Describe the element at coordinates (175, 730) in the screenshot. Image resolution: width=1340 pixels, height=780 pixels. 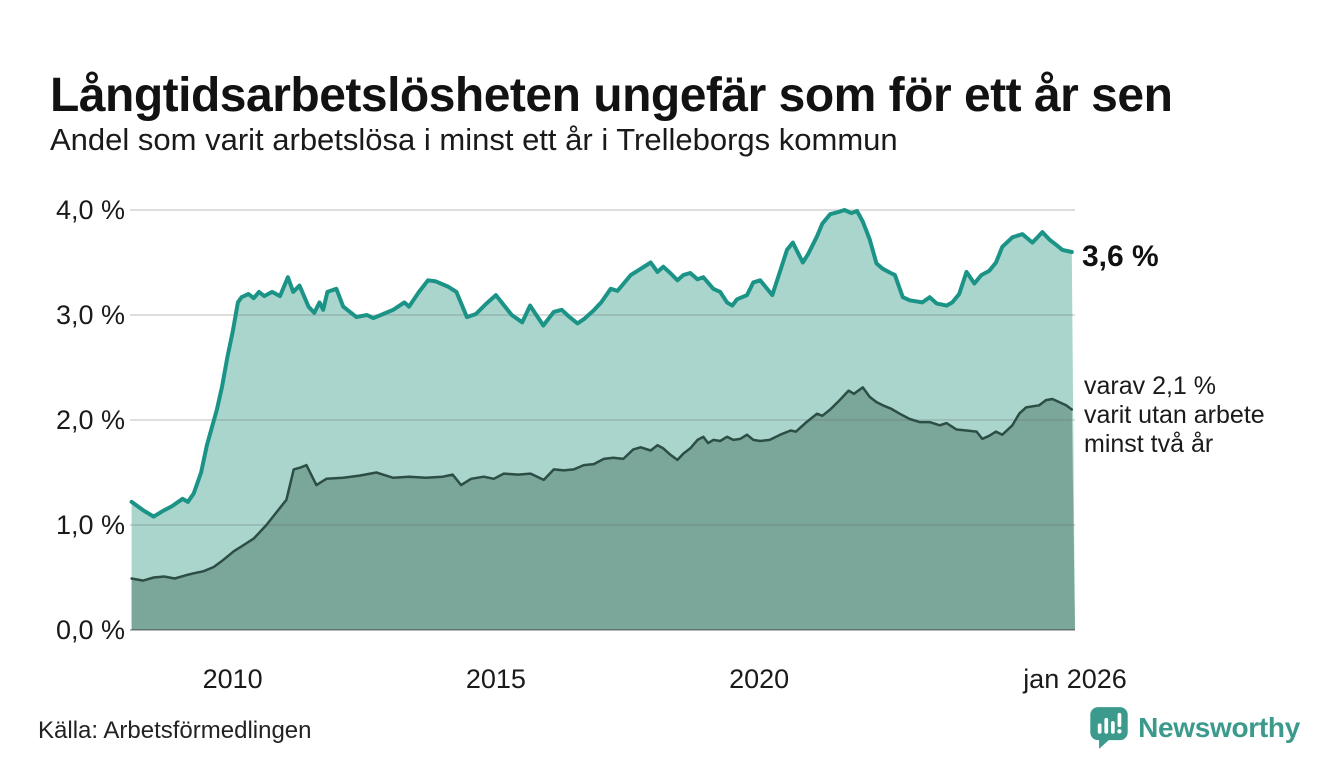
I see `source-note: Källa: Arbetsförmedlingen` at that location.